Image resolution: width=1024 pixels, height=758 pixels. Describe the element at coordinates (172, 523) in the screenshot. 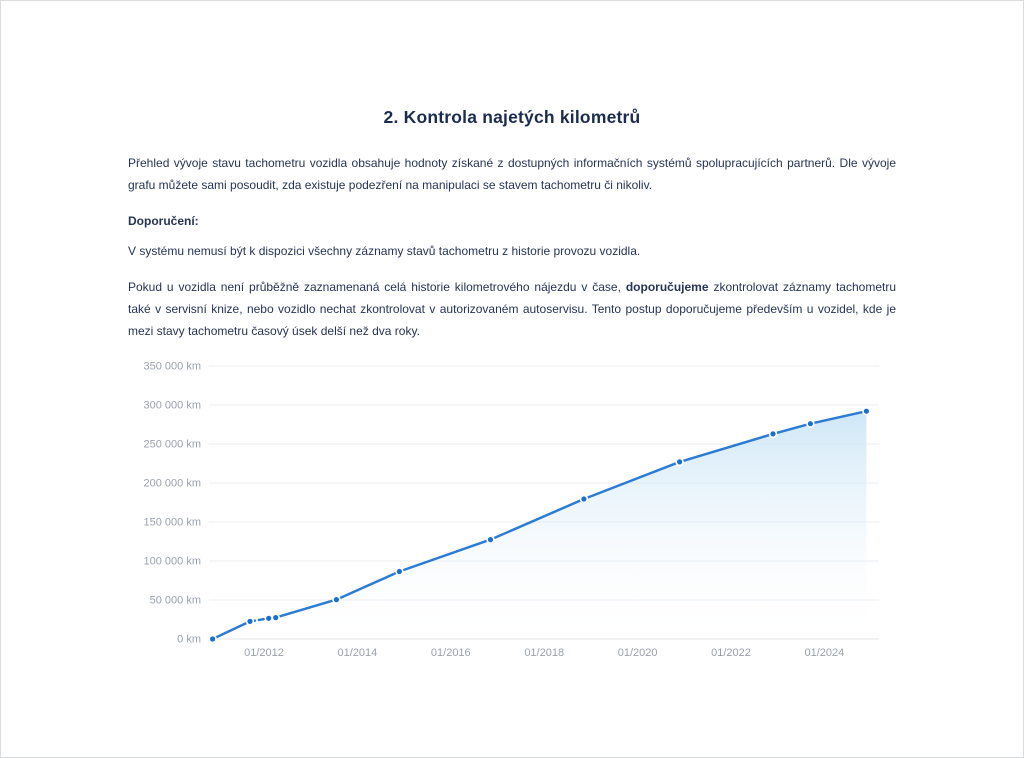

I see `y-axis-tick-label: 150 000 km` at that location.